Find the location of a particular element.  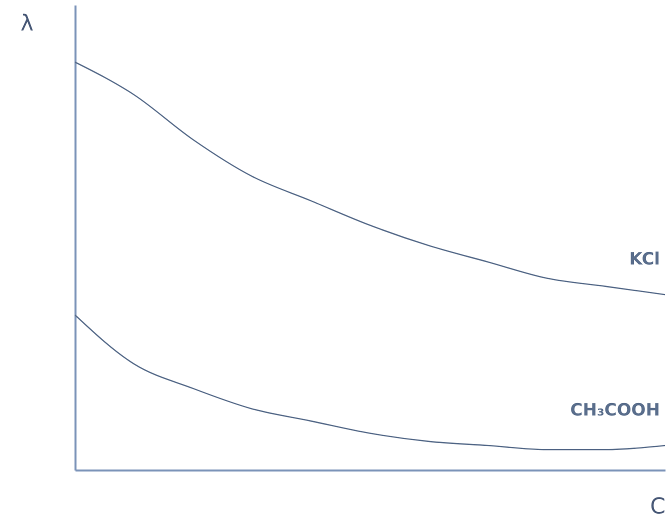

series-label: CH₃COOH is located at coordinates (615, 410).